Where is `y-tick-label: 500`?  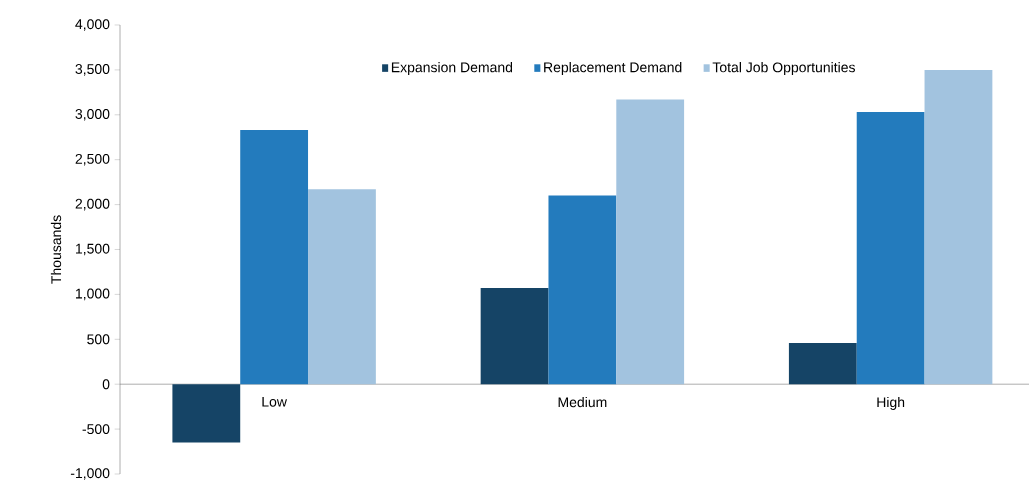
y-tick-label: 500 is located at coordinates (98, 339).